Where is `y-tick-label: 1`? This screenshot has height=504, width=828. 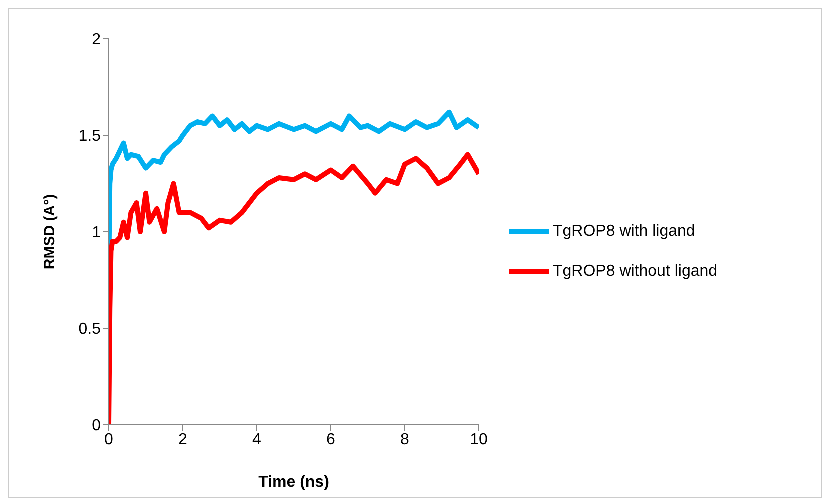
y-tick-label: 1 is located at coordinates (97, 233).